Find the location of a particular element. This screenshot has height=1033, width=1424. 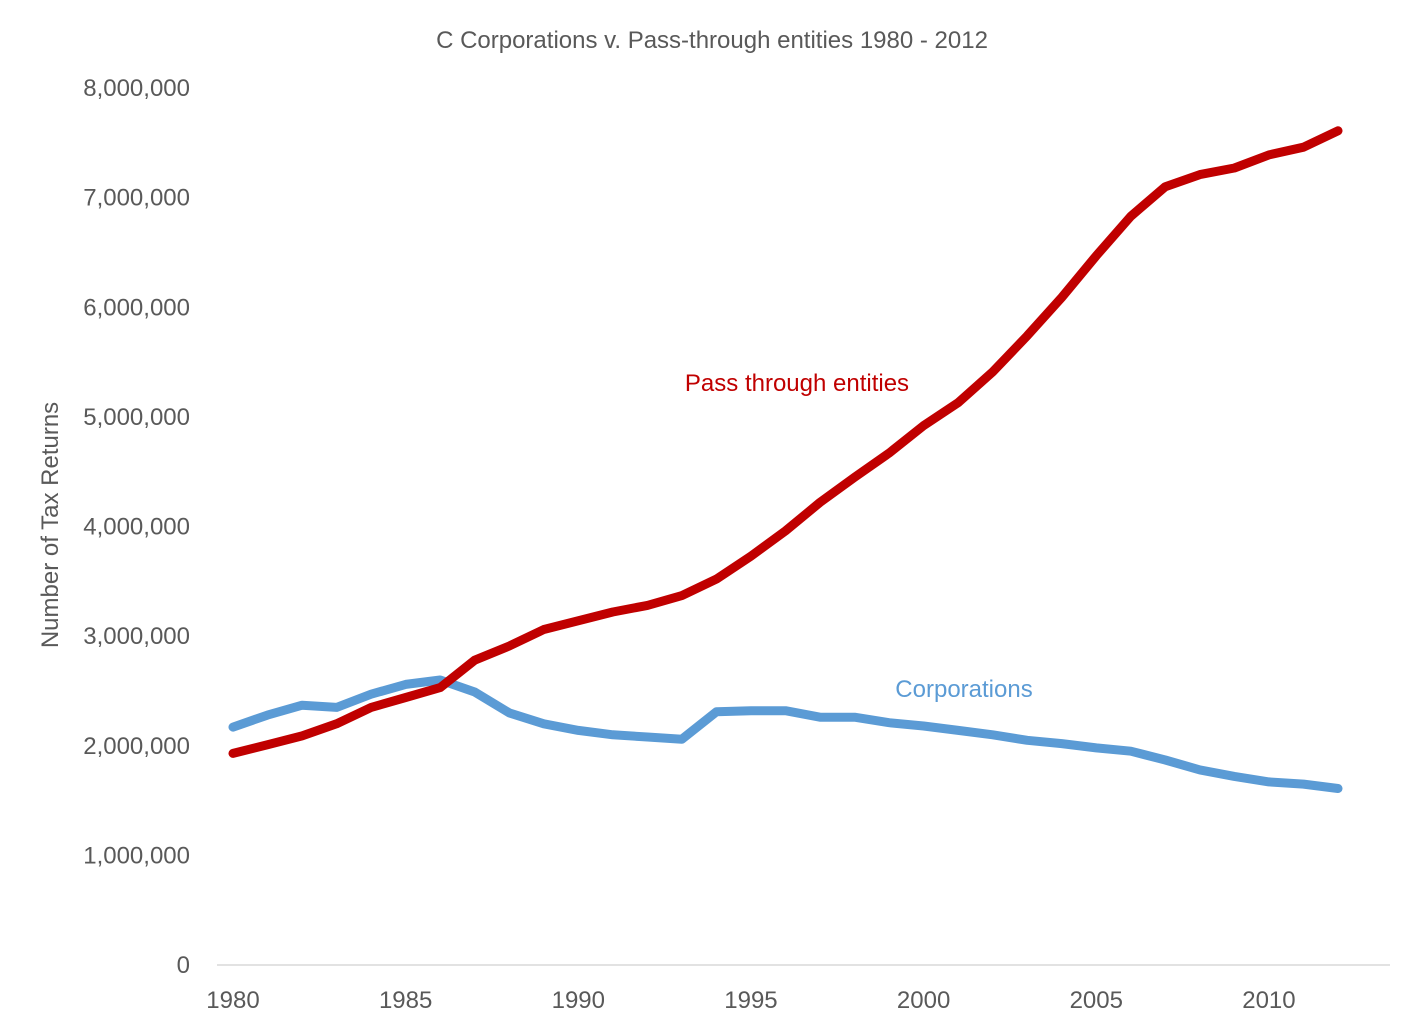

x-tick-label: 1990 is located at coordinates (578, 1000).